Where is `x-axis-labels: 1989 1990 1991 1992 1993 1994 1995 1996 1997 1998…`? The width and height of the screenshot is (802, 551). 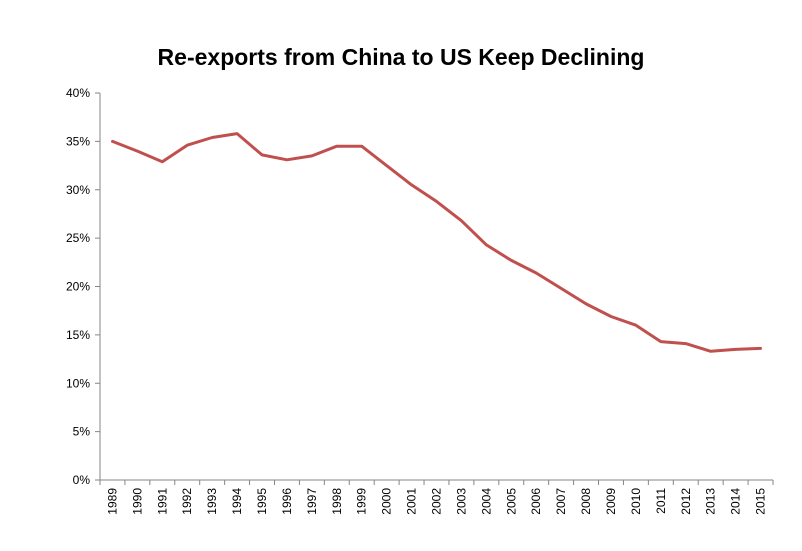 x-axis-labels: 1989 1990 1991 1992 1993 1994 1995 1996 1997 1998… is located at coordinates (436, 501).